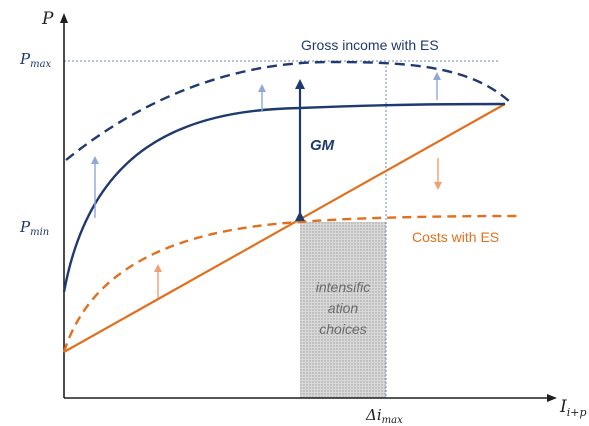  What do you see at coordinates (455, 237) in the screenshot?
I see `costs-label: Costs with ES` at bounding box center [455, 237].